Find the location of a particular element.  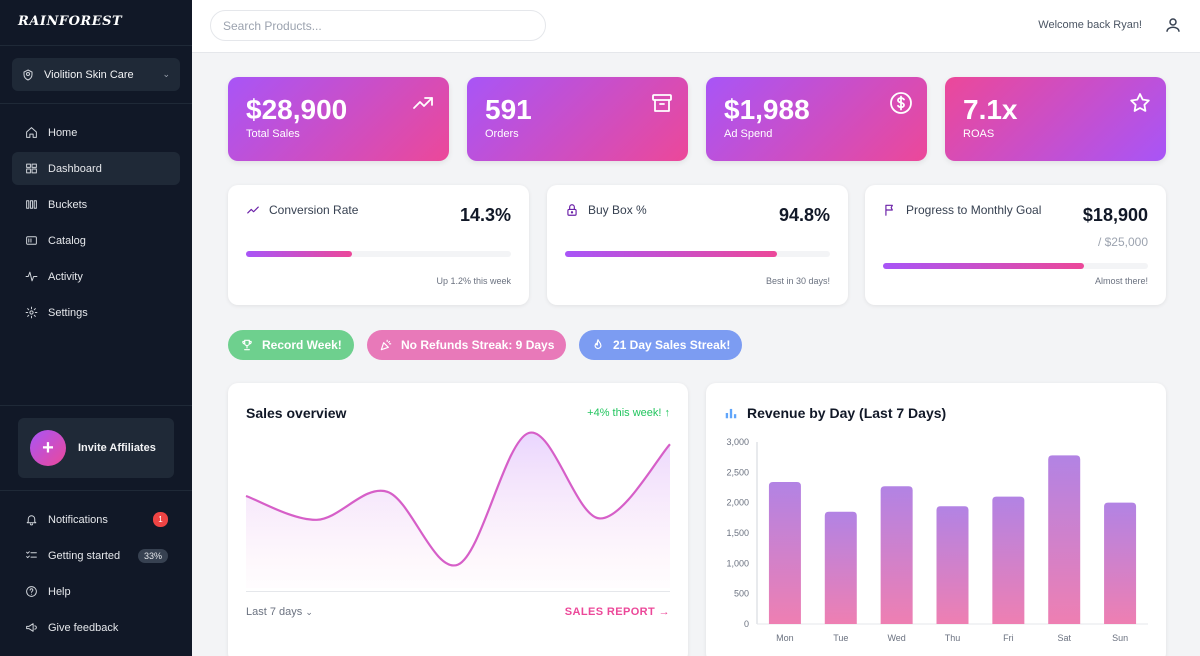

kpi-label: Orders is located at coordinates (502, 134).